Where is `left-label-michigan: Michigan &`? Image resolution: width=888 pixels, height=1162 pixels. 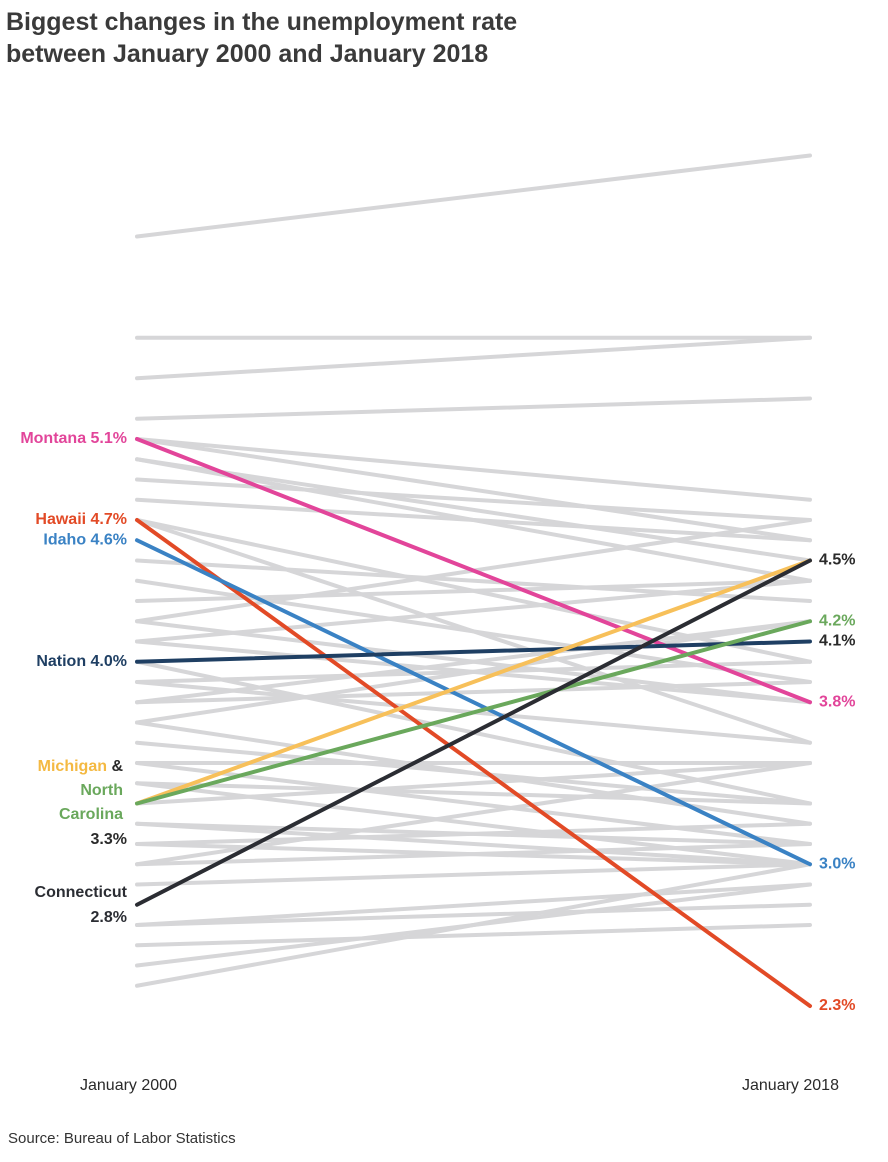
left-label-michigan: Michigan & is located at coordinates (81, 766).